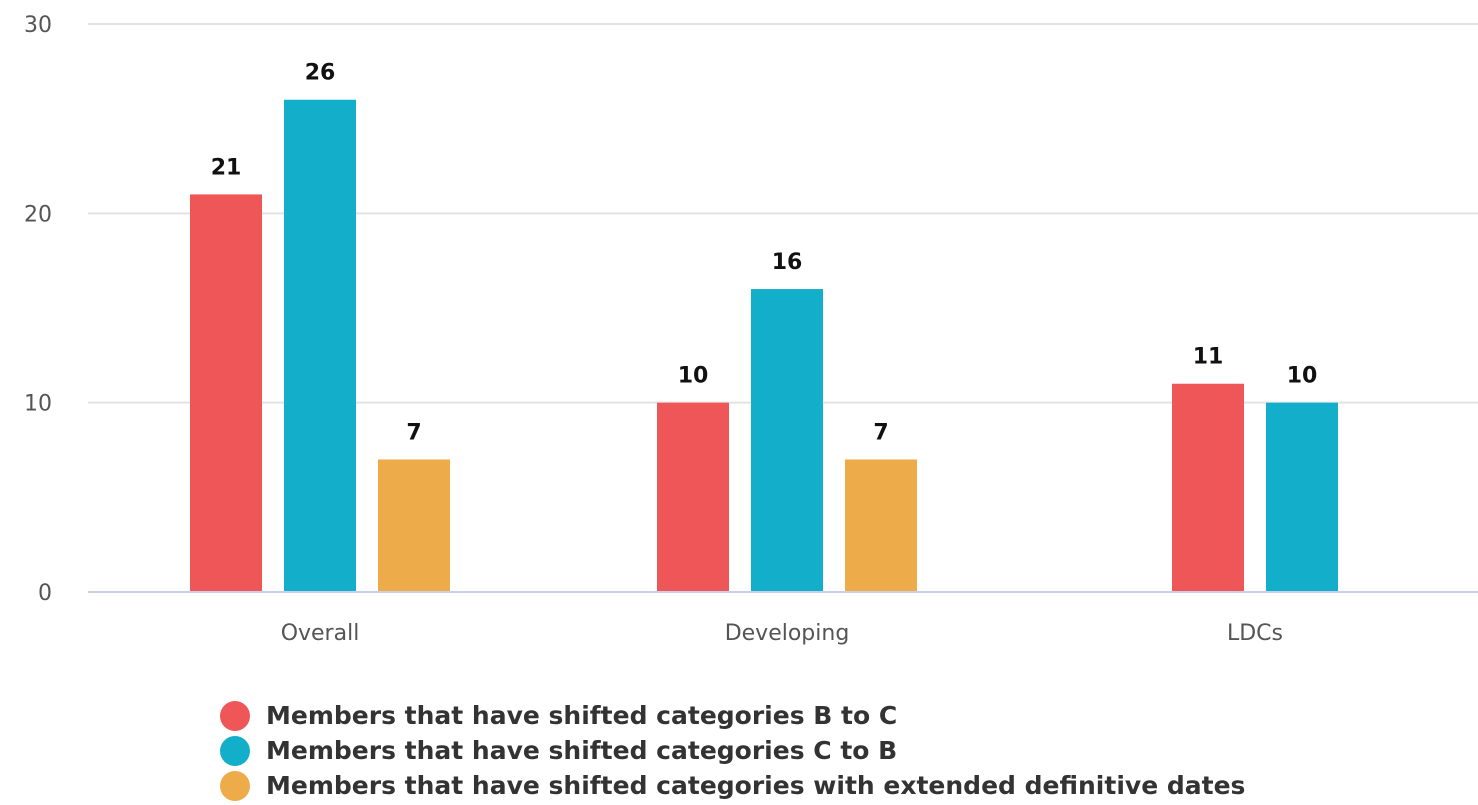 The image size is (1478, 805). Describe the element at coordinates (1255, 633) in the screenshot. I see `x-category-label: LDCs` at that location.